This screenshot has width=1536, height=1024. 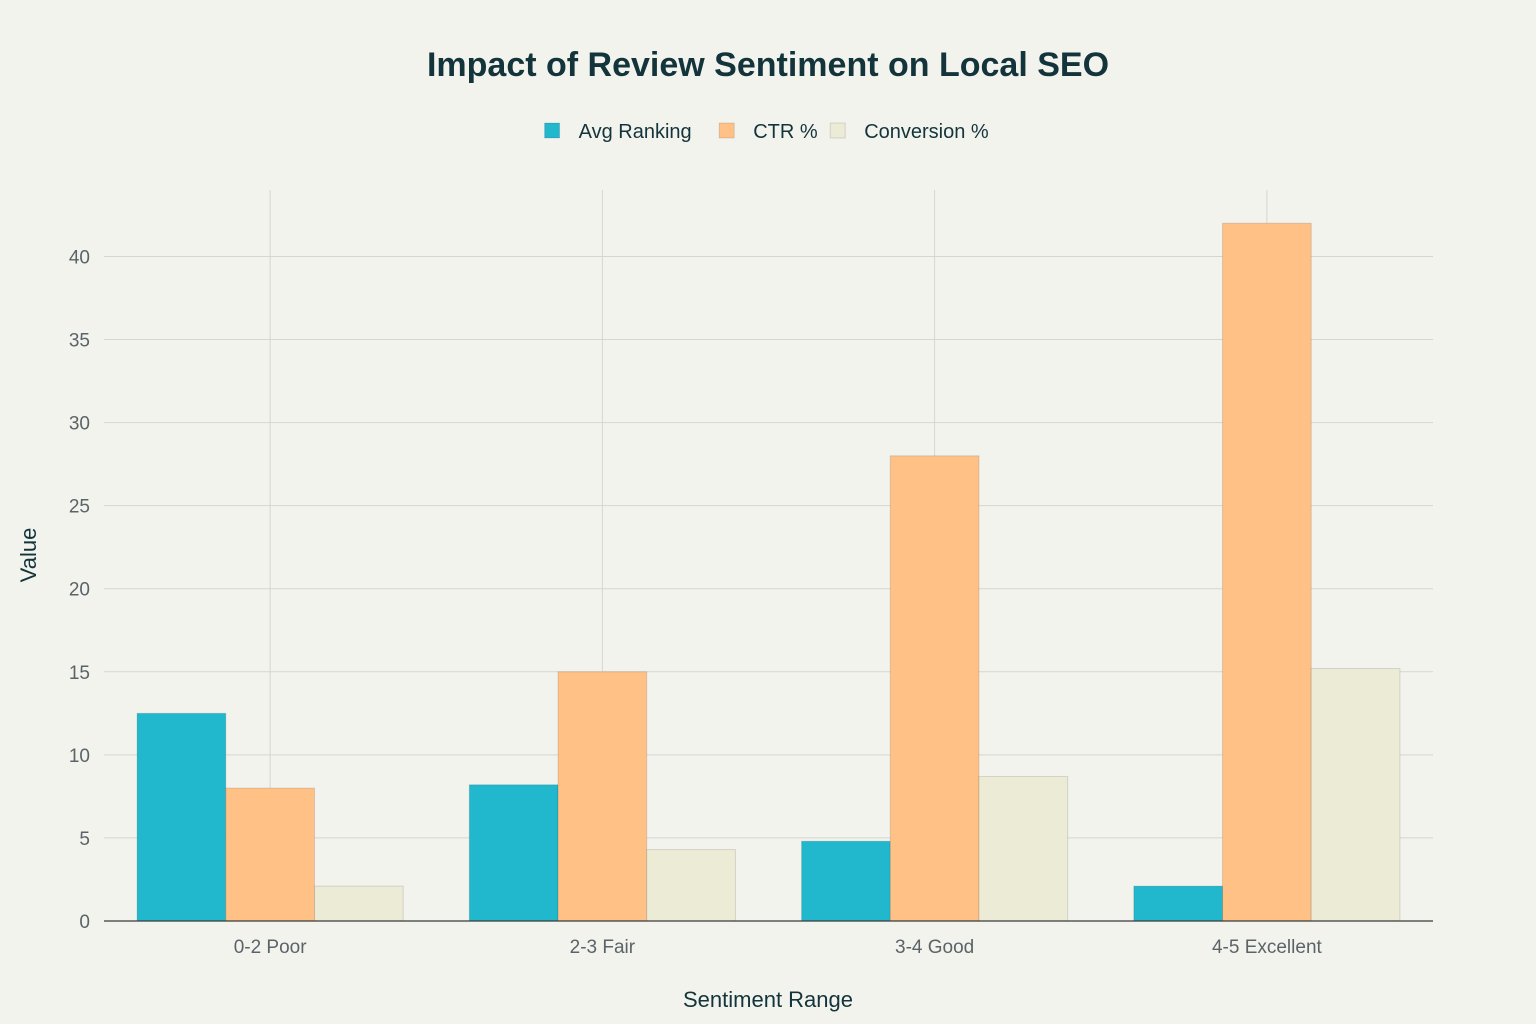 What do you see at coordinates (778, 947) in the screenshot?
I see `x-axis-ticks: 0-2 Poor 2-3 Fair 3-4 Good 4-5 Excellent` at bounding box center [778, 947].